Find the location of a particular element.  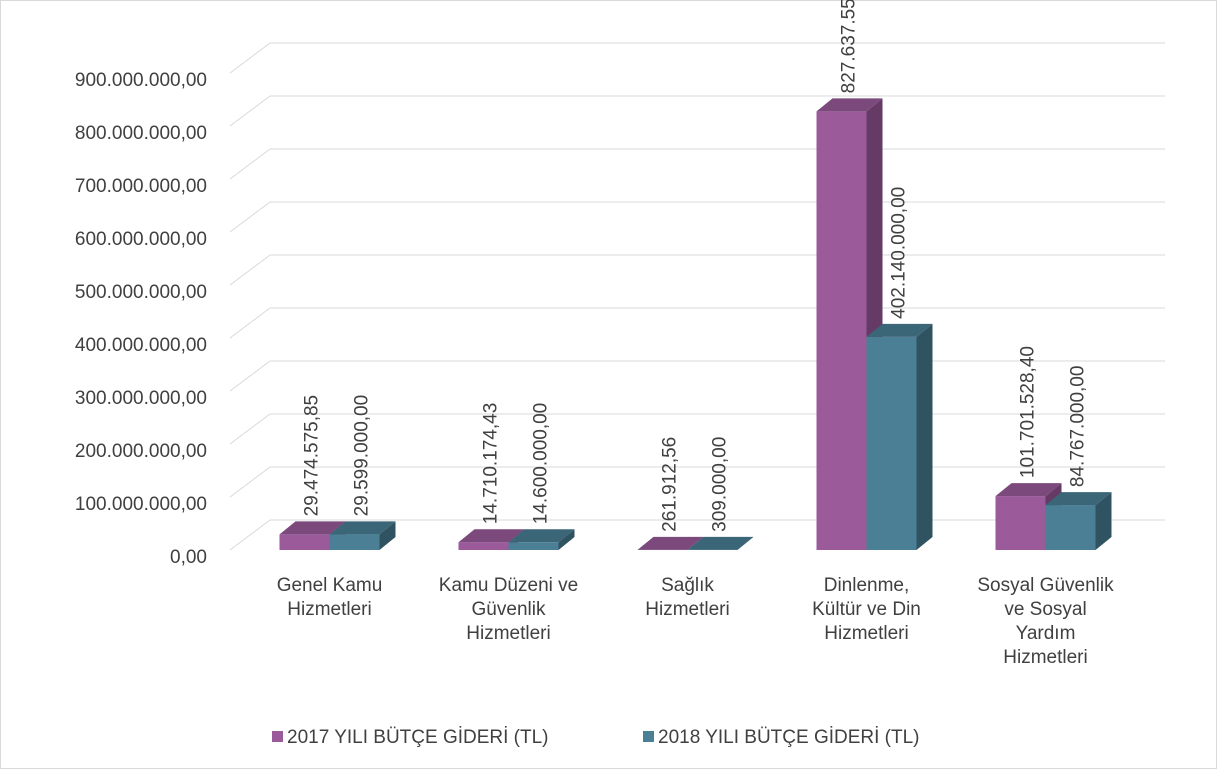

data-label: 14.710.174,43 is located at coordinates (491, 464).